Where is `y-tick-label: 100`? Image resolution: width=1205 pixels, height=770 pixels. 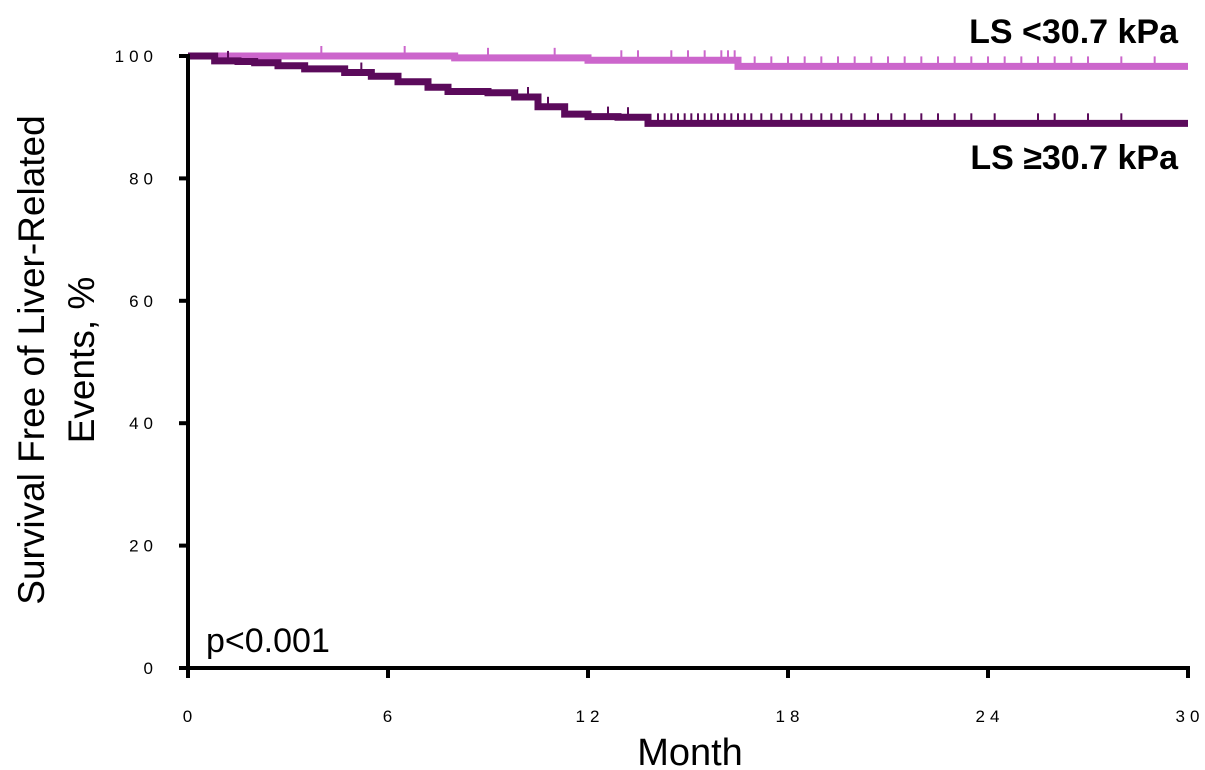 y-tick-label: 100 is located at coordinates (136, 56).